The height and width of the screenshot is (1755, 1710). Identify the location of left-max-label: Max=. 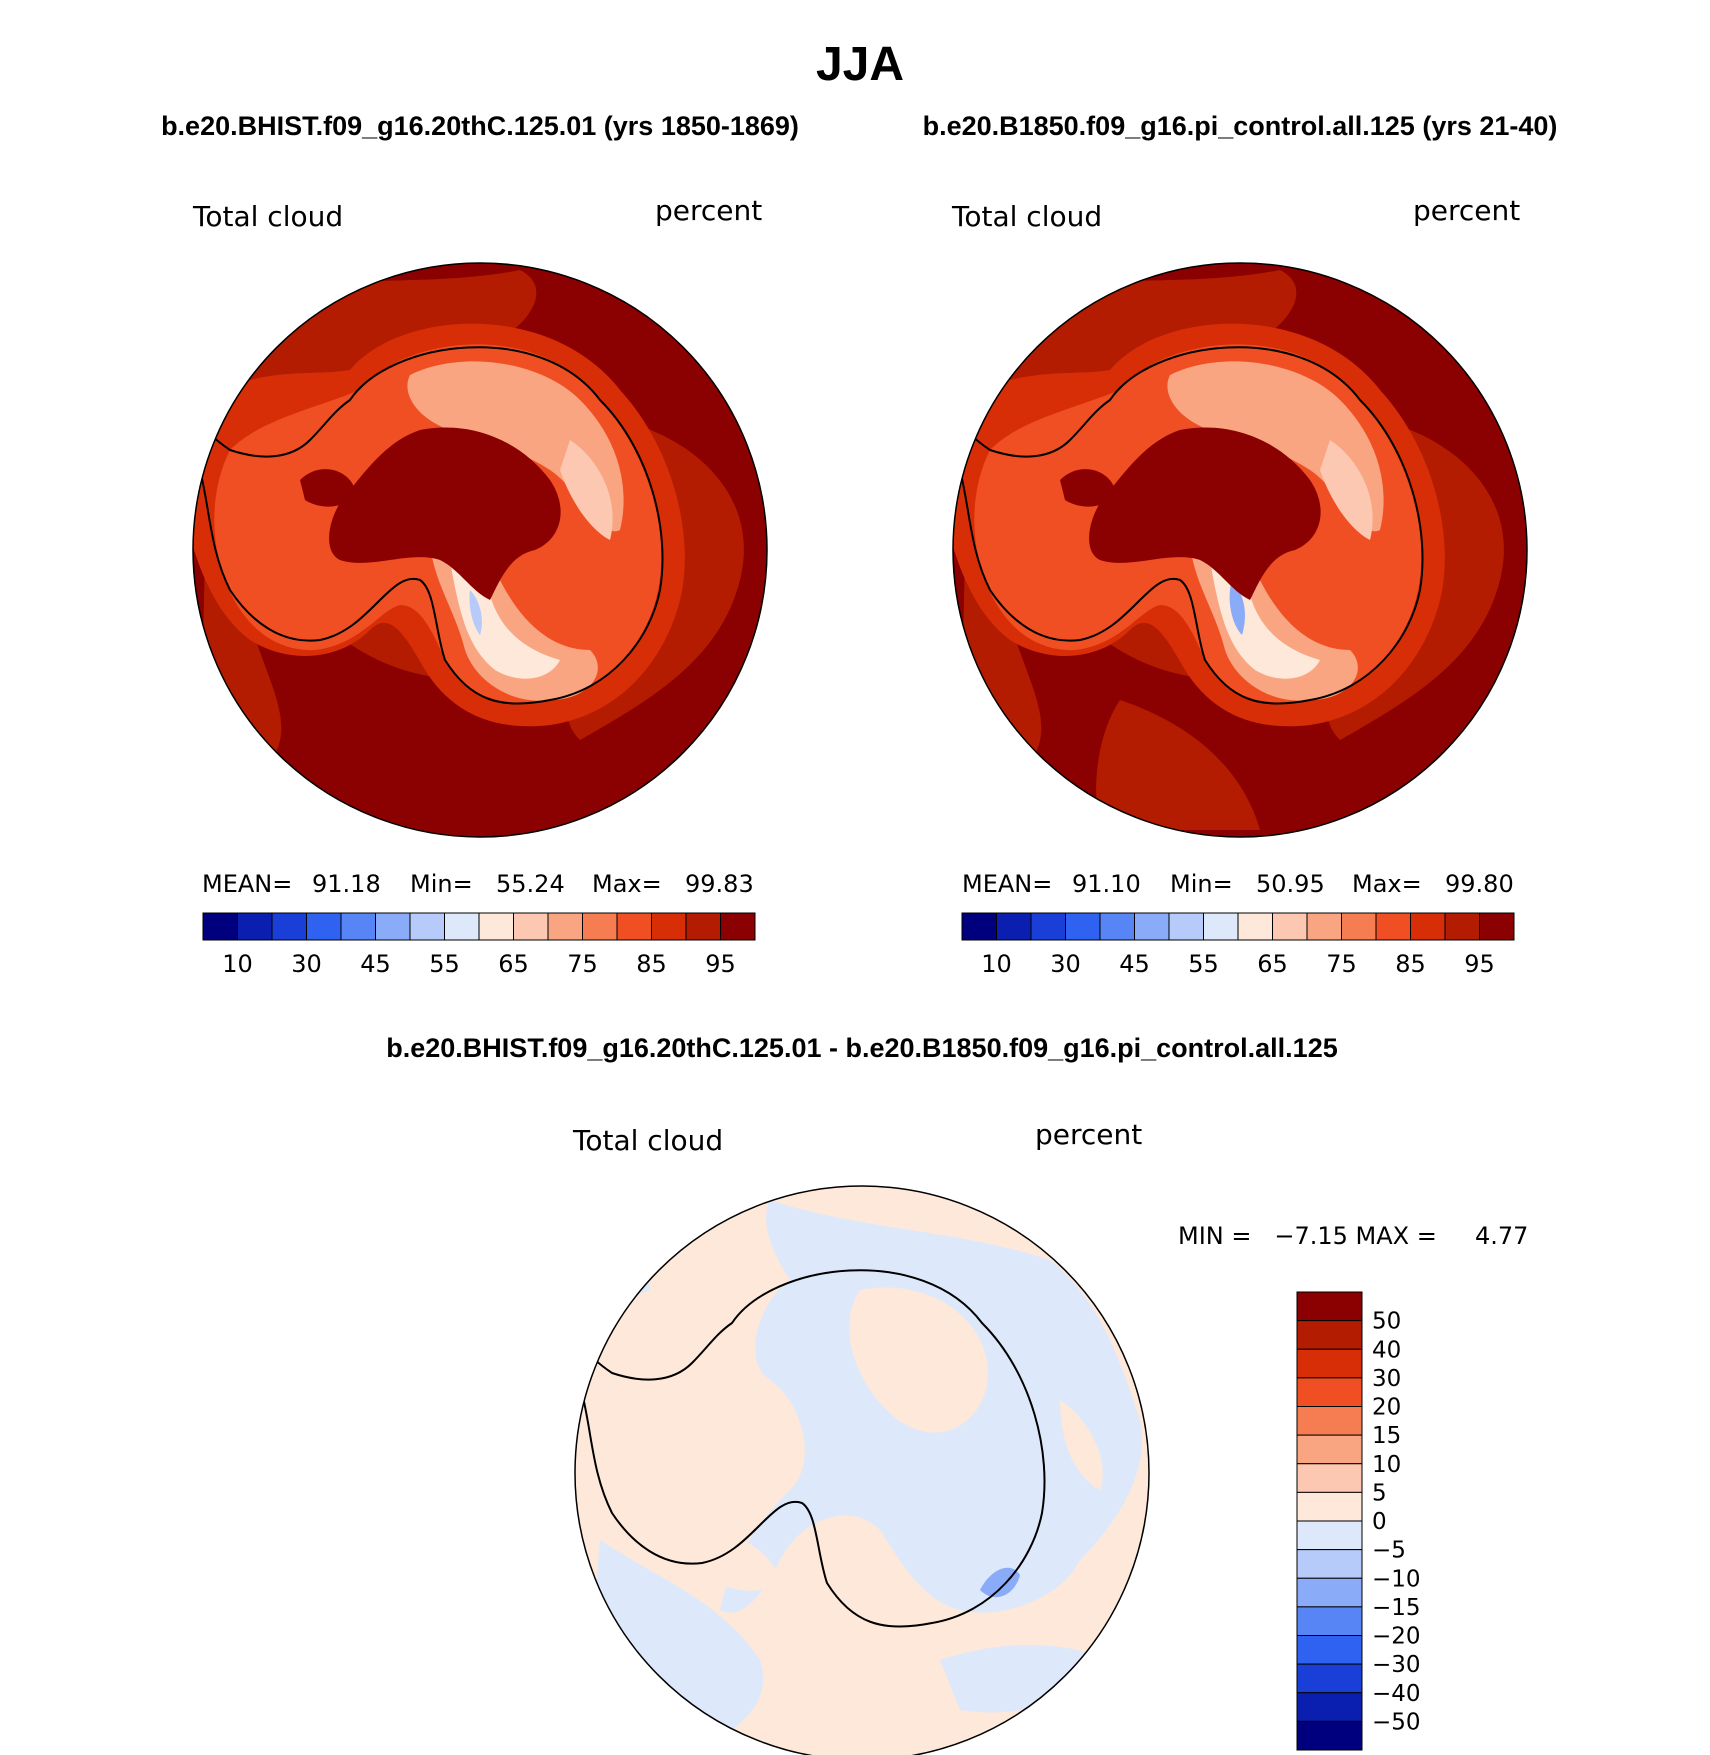
(627, 884).